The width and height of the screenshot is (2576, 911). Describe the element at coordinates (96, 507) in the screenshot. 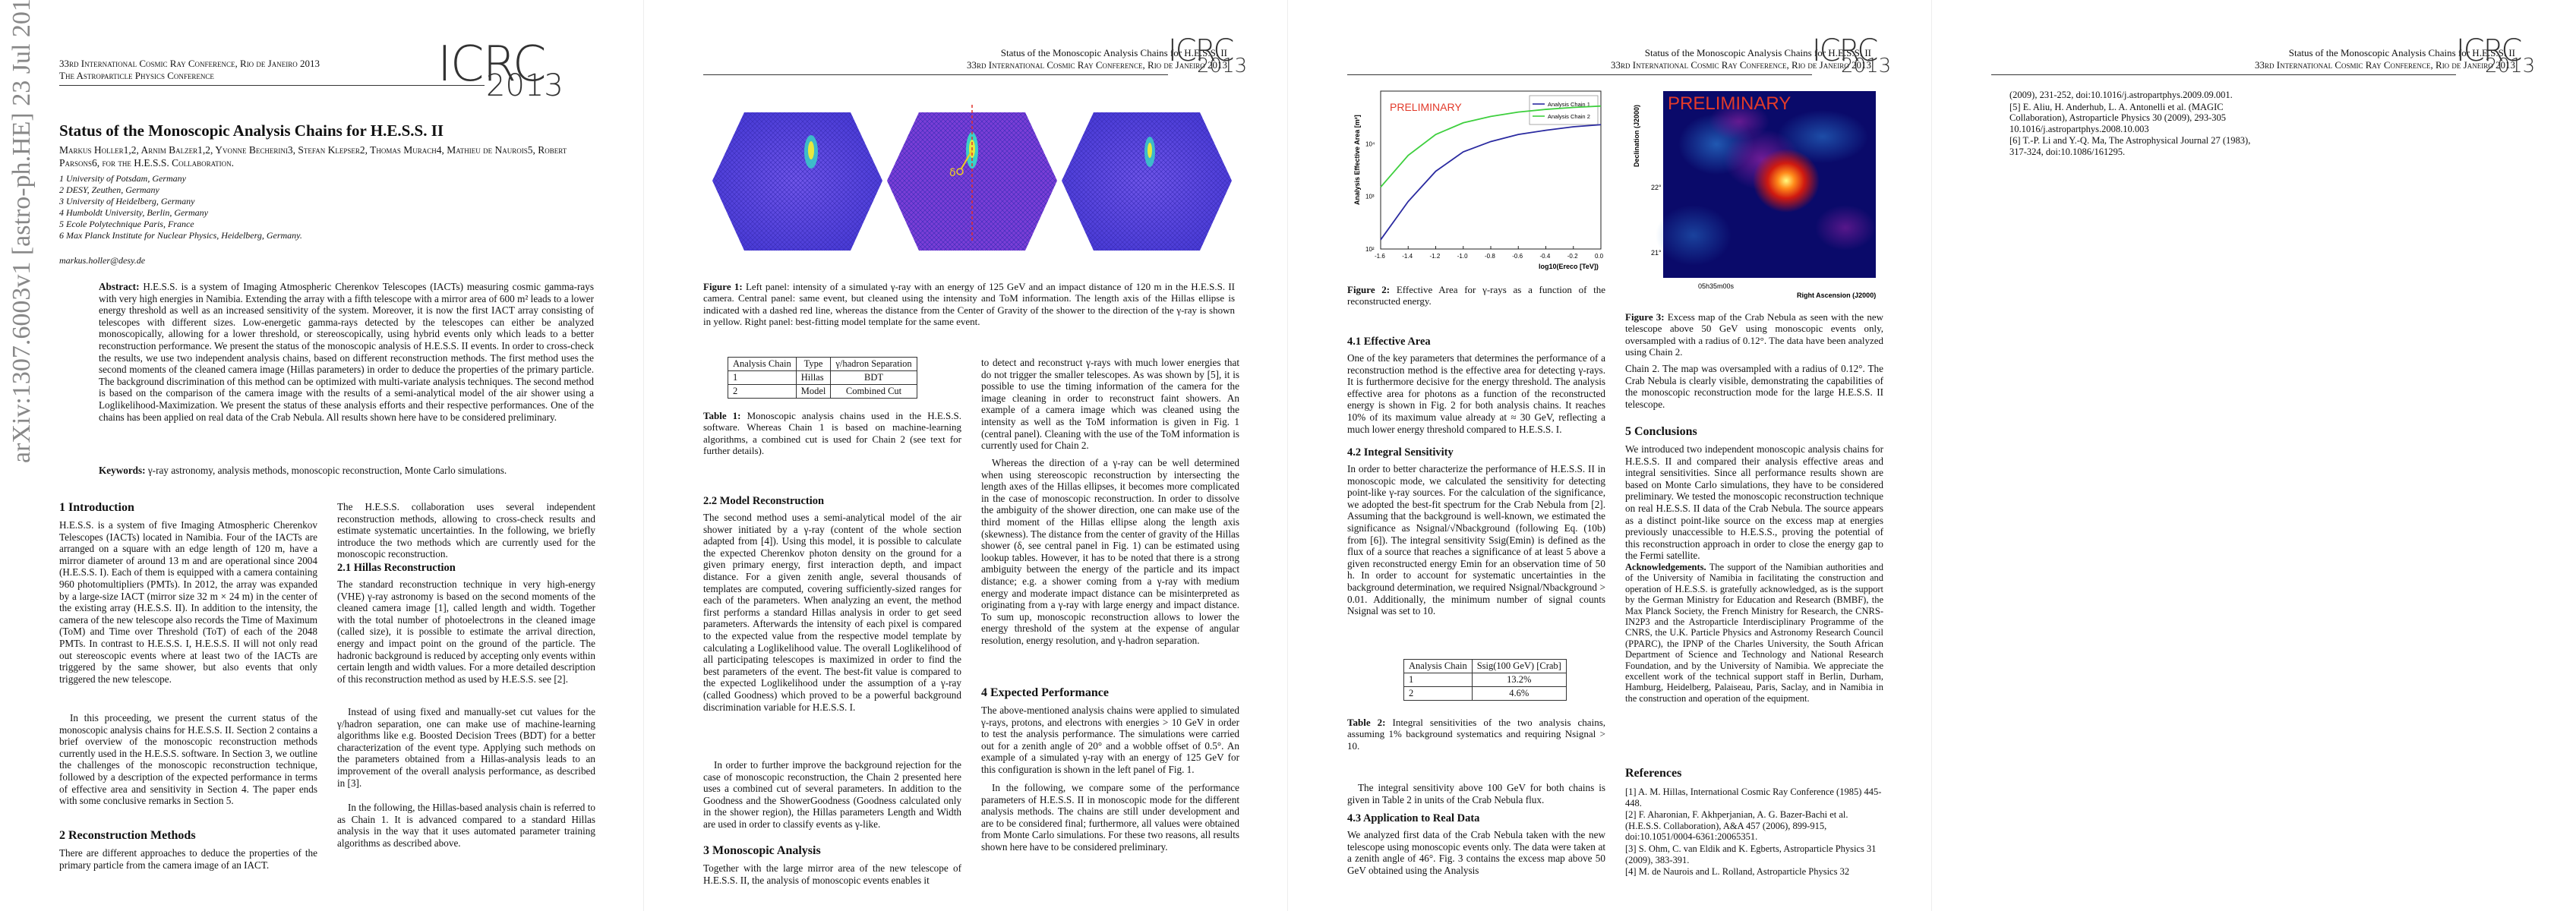

I see `section-introduction-heading: 1 Introduction` at that location.